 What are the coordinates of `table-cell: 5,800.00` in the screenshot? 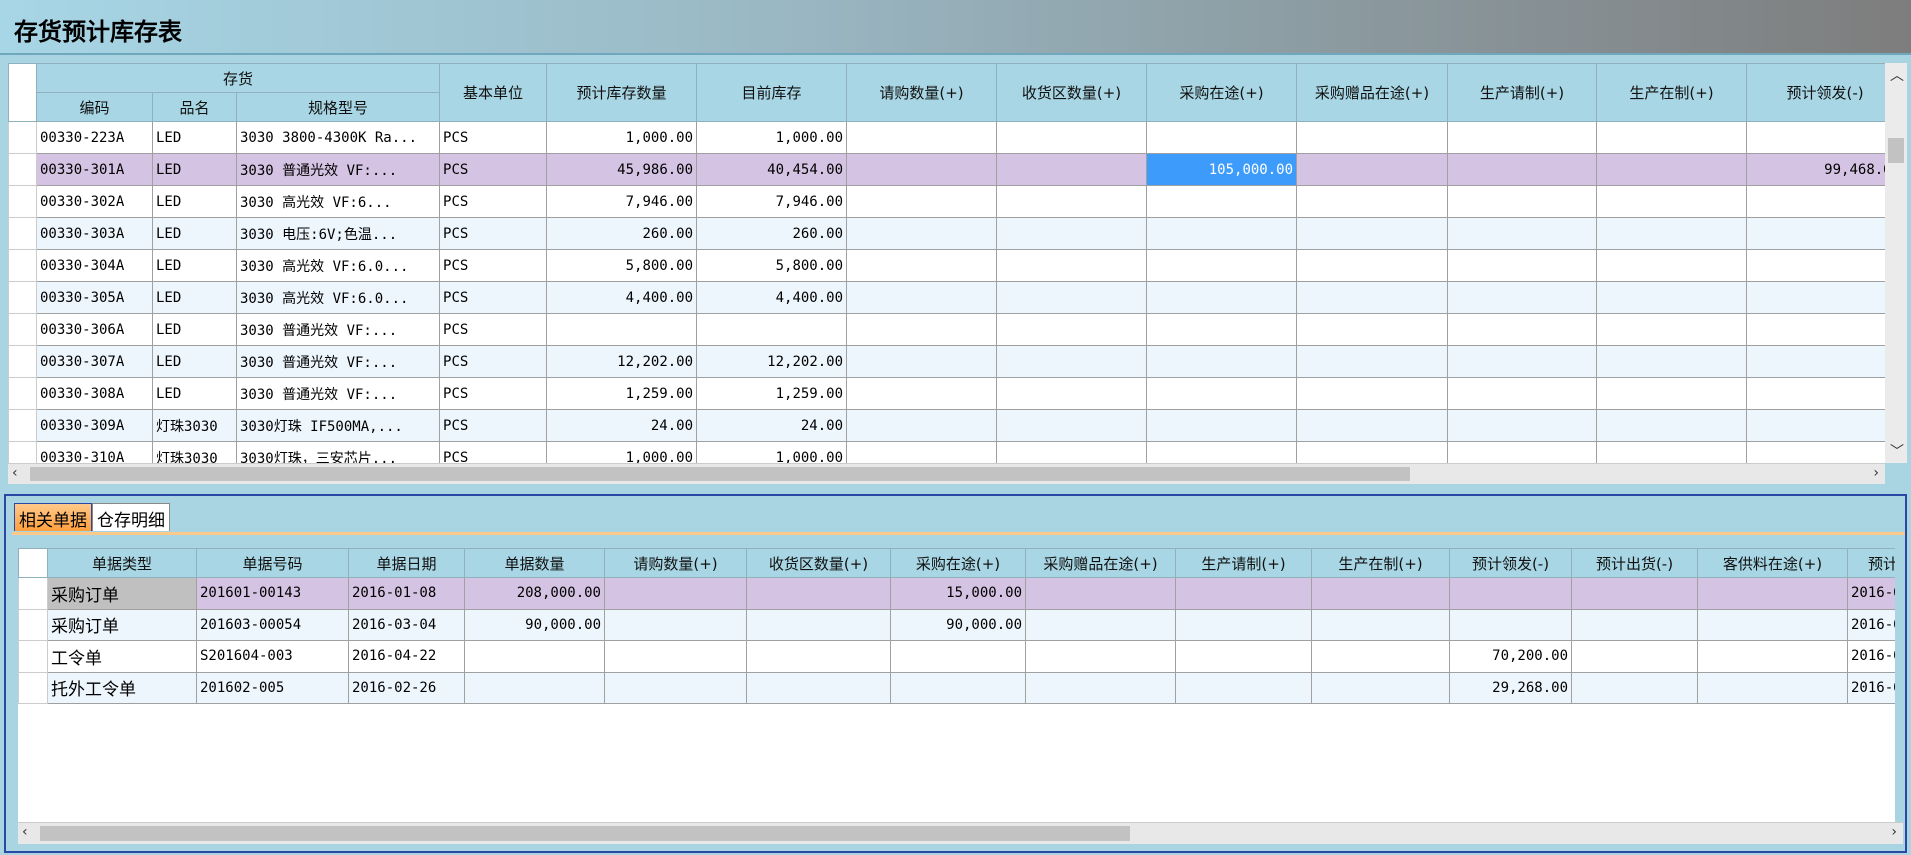 It's located at (772, 265).